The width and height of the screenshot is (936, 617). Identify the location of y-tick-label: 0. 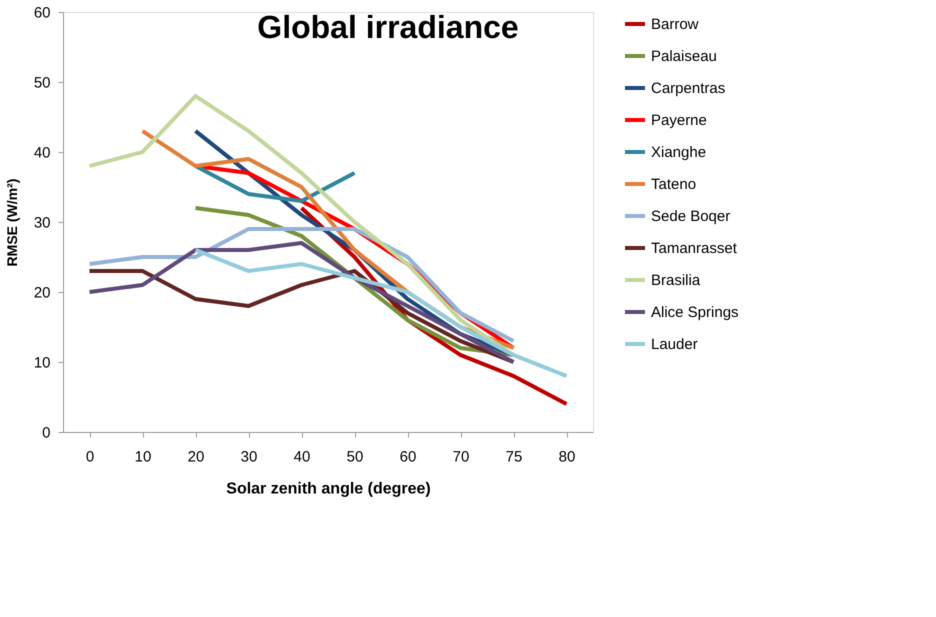
(46, 433).